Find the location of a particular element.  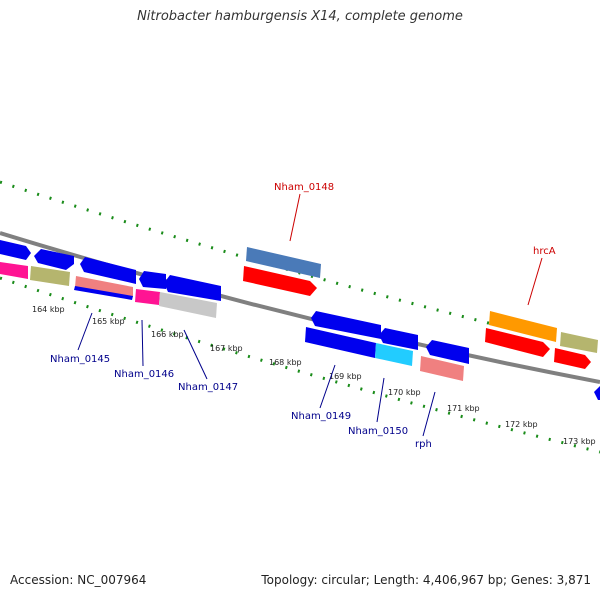

gene-label-nham-0145: Nham_0145 is located at coordinates (80, 359).